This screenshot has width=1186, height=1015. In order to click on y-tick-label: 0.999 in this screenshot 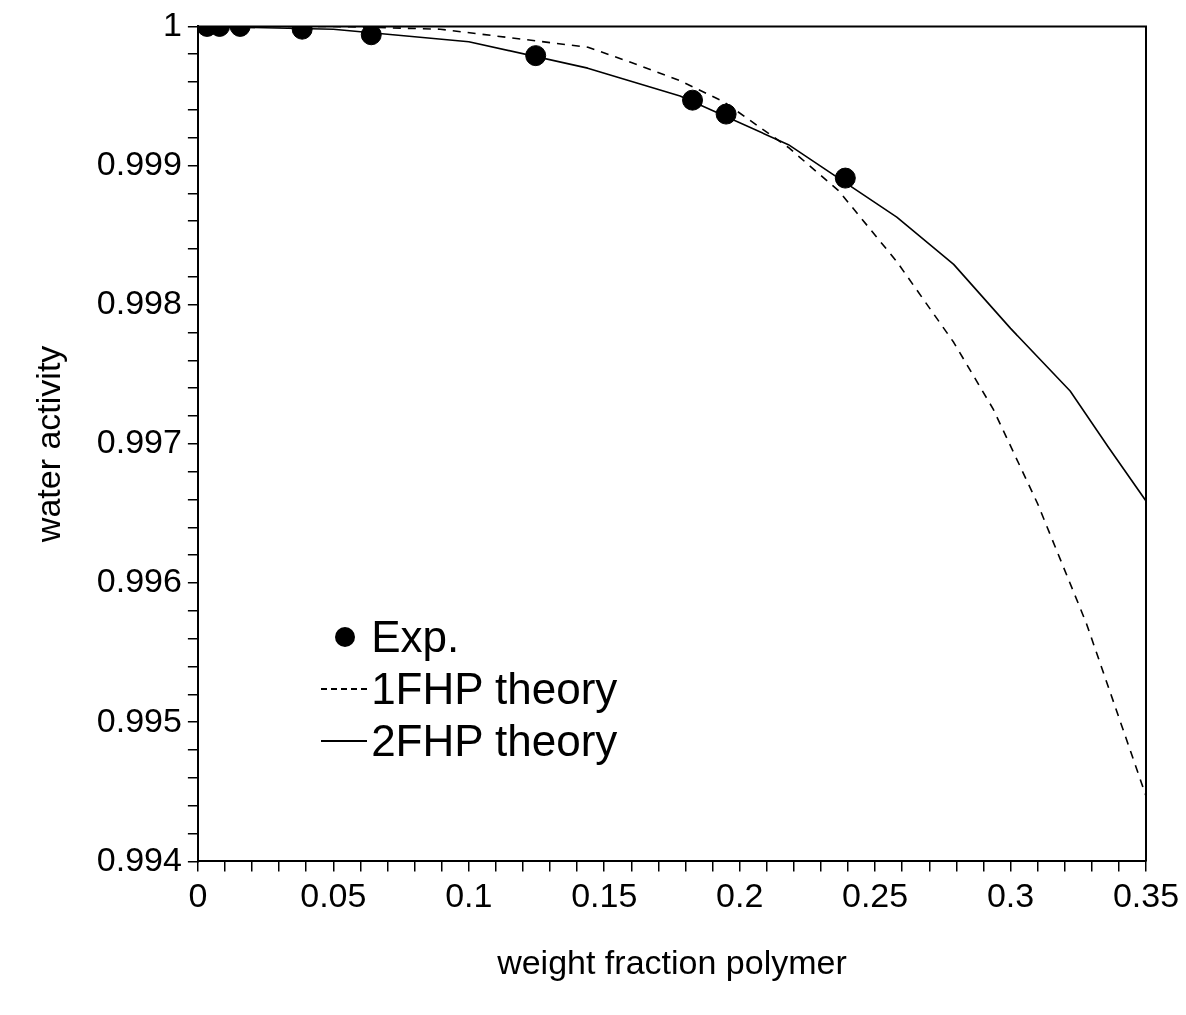, I will do `click(139, 162)`.